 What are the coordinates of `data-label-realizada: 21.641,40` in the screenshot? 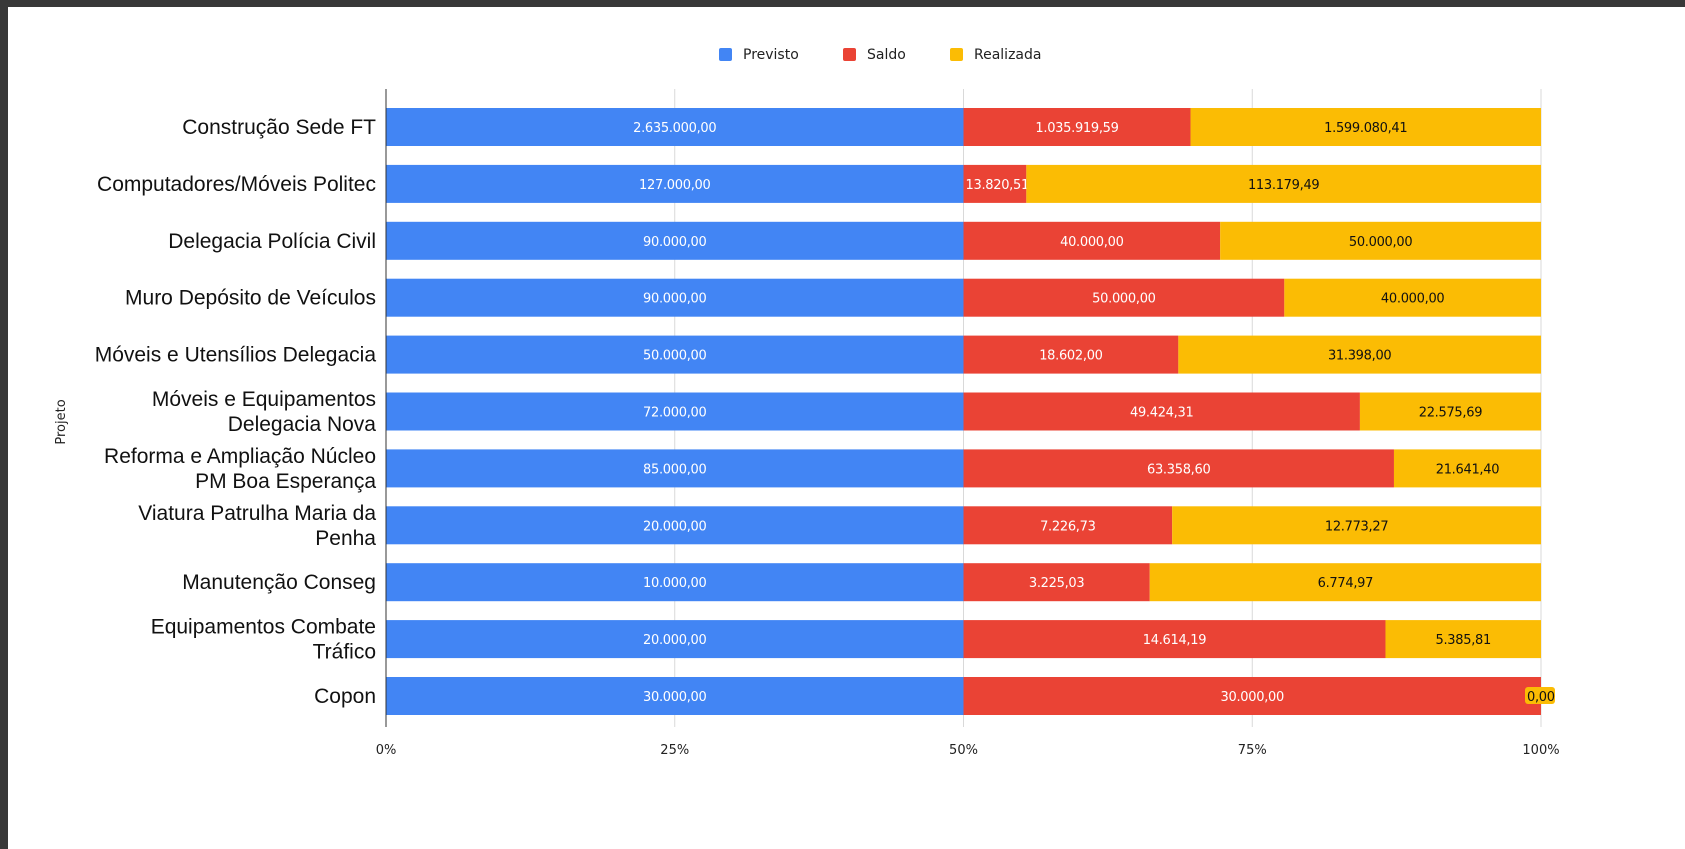 It's located at (1467, 469).